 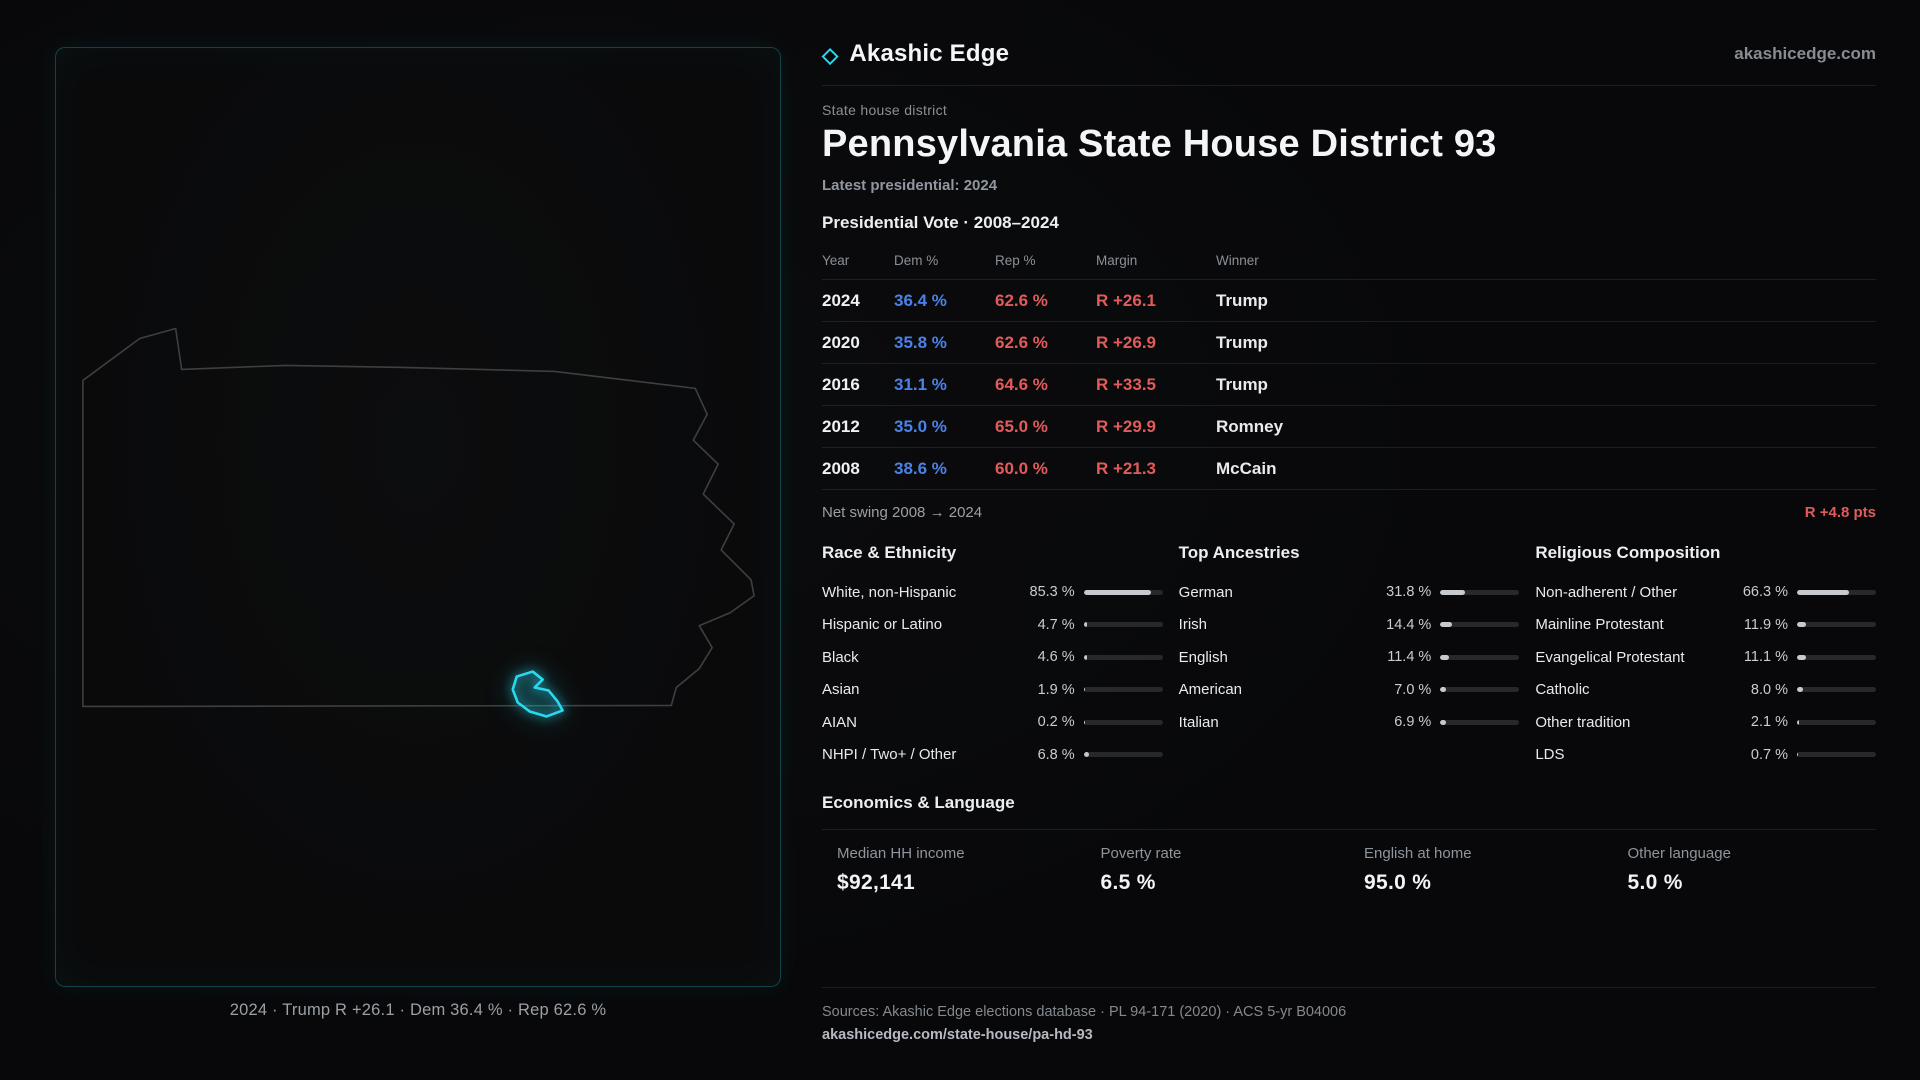 What do you see at coordinates (1141, 853) in the screenshot?
I see `stat-label: Poverty rate` at bounding box center [1141, 853].